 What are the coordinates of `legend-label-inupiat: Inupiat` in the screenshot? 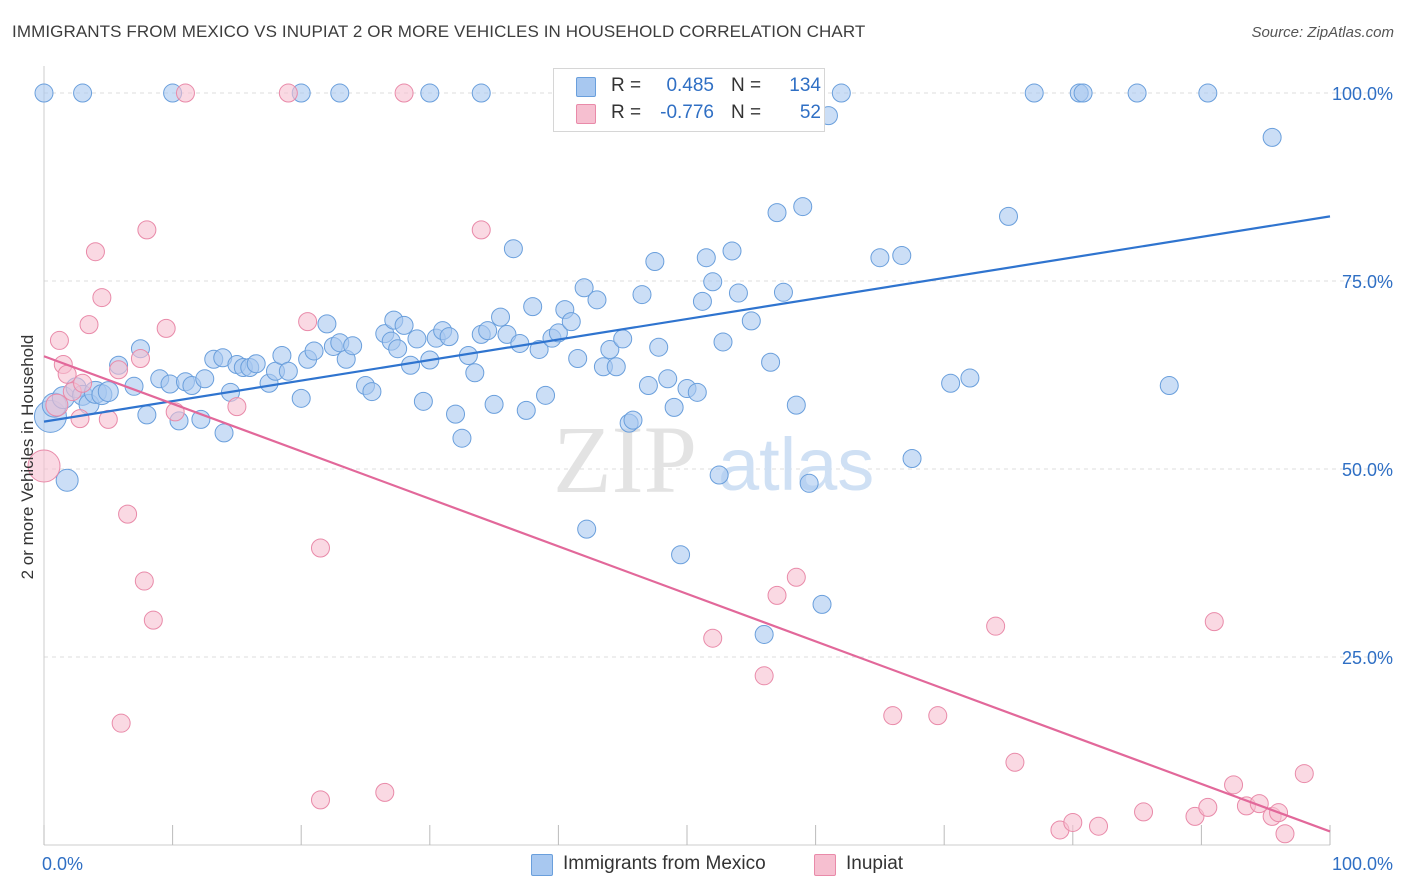 It's located at (875, 863).